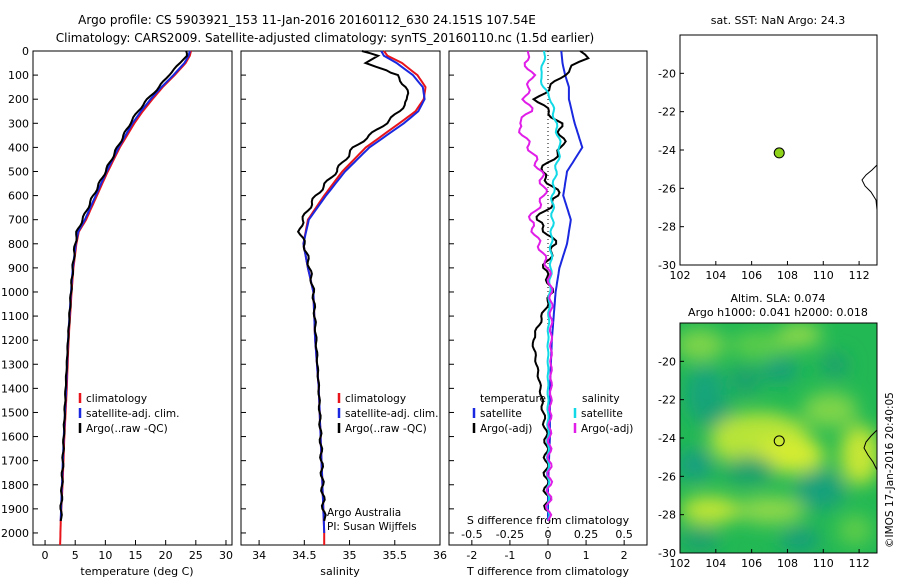 Image resolution: width=900 pixels, height=580 pixels. I want to click on y-tick-label: 500, so click(18, 171).